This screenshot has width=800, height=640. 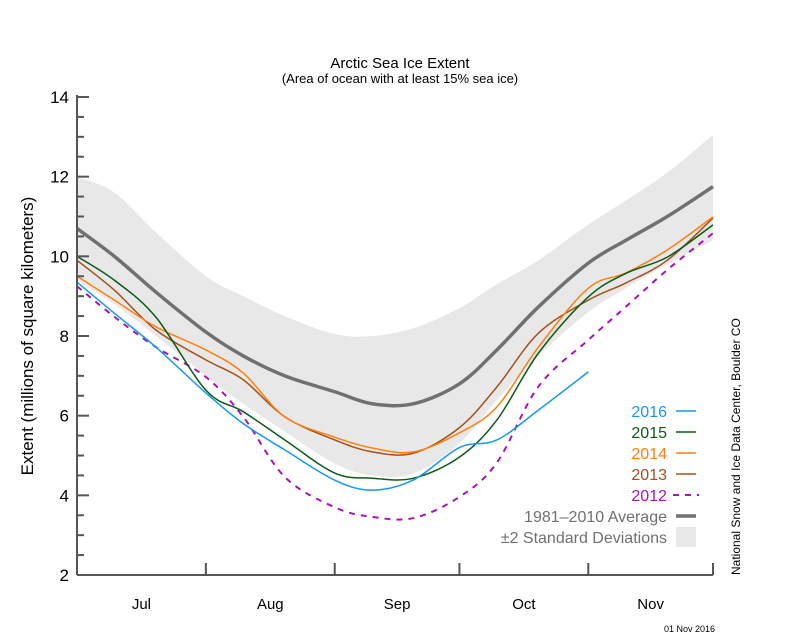 What do you see at coordinates (64, 336) in the screenshot?
I see `y-tick-label: 8` at bounding box center [64, 336].